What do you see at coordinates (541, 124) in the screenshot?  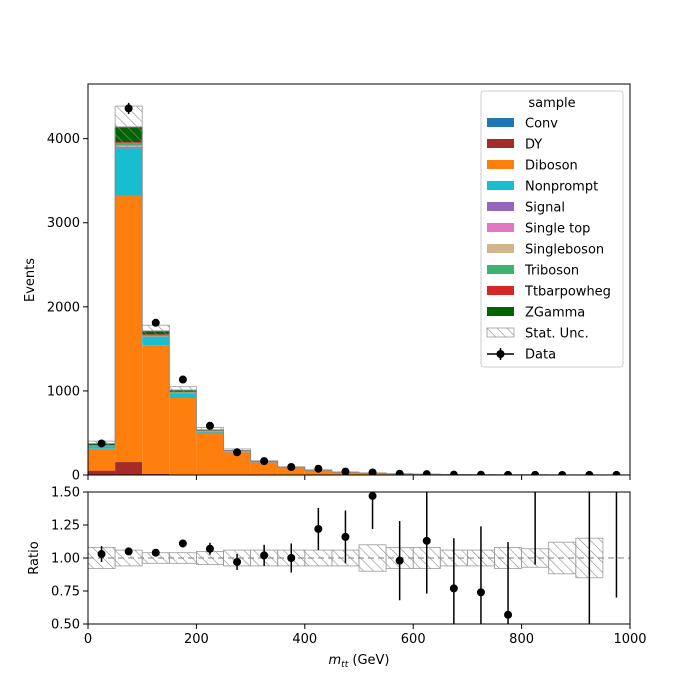 I see `legend-label-conv: Conv` at bounding box center [541, 124].